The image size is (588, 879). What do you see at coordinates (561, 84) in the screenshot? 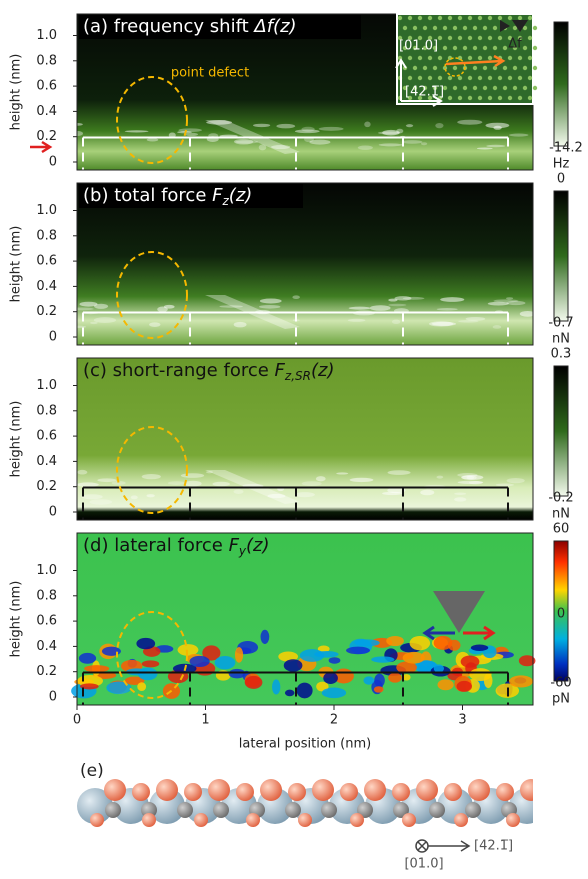
I see `colorbar` at bounding box center [561, 84].